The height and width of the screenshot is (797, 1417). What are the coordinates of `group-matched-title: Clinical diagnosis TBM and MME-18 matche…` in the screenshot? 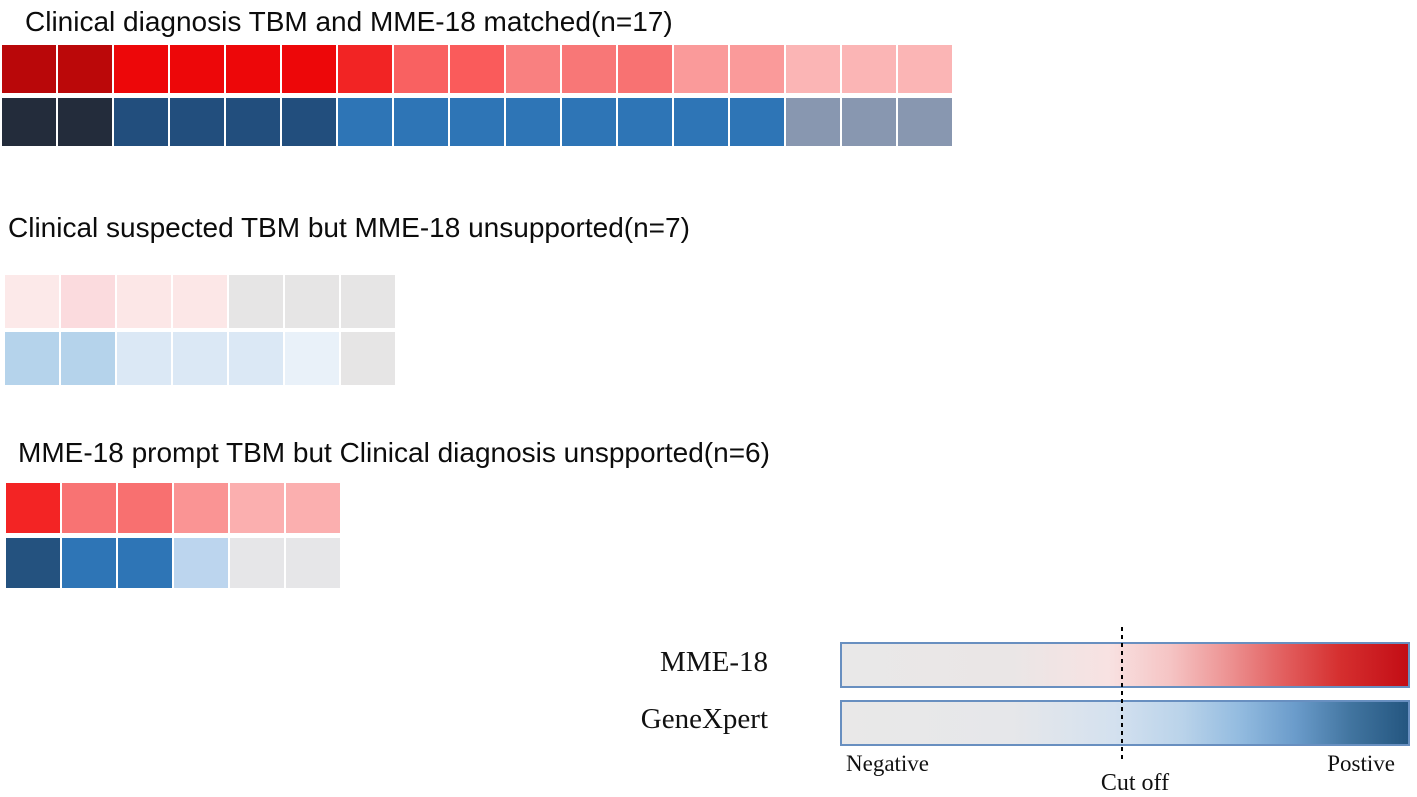 It's located at (349, 21).